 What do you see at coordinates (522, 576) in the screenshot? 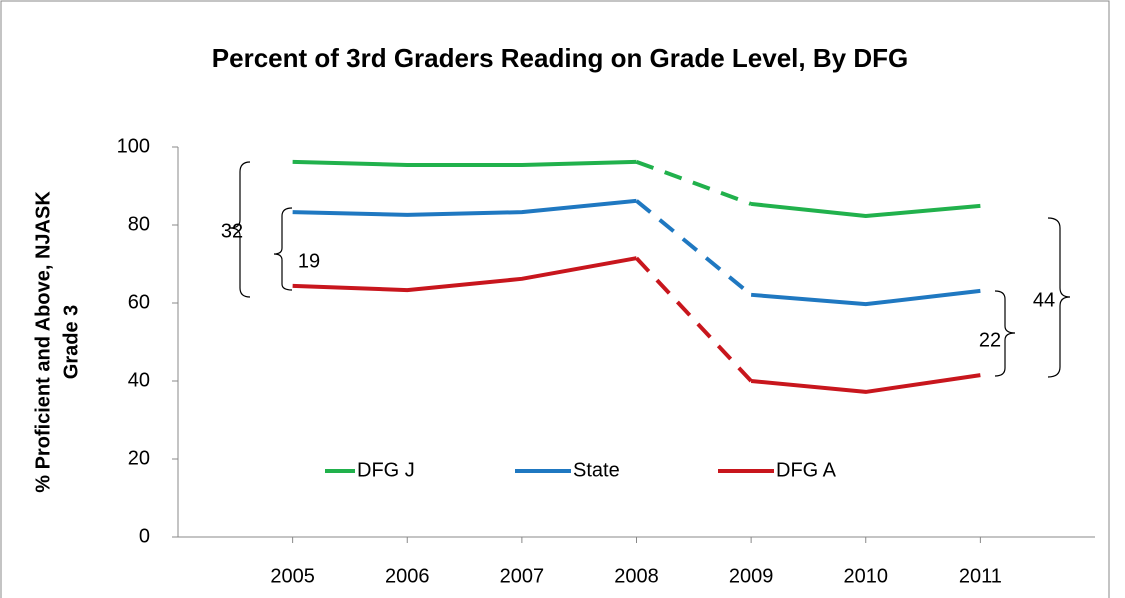
I see `x-tick-label: 2007` at bounding box center [522, 576].